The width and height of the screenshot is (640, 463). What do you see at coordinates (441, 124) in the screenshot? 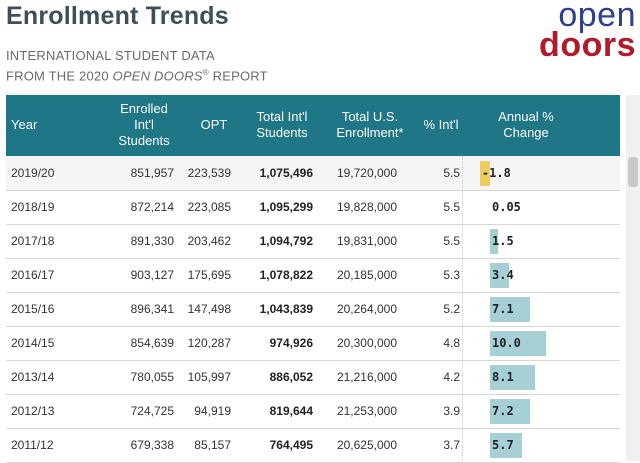
I see `column-header-pct-intl: % Int'l` at bounding box center [441, 124].